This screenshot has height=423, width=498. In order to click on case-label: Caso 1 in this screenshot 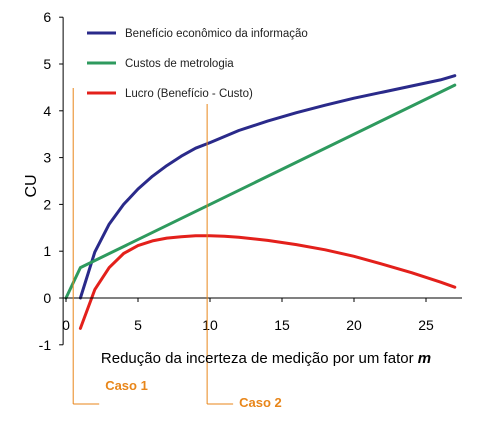, I will do `click(126, 385)`.